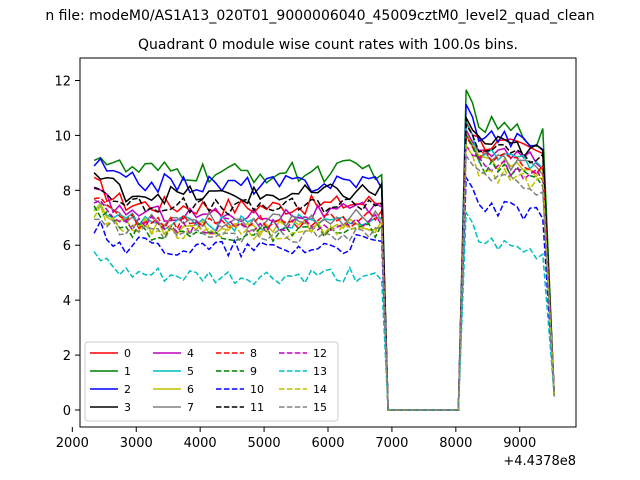 The width and height of the screenshot is (640, 480). Describe the element at coordinates (67, 356) in the screenshot. I see `y-tick-label: 2` at that location.